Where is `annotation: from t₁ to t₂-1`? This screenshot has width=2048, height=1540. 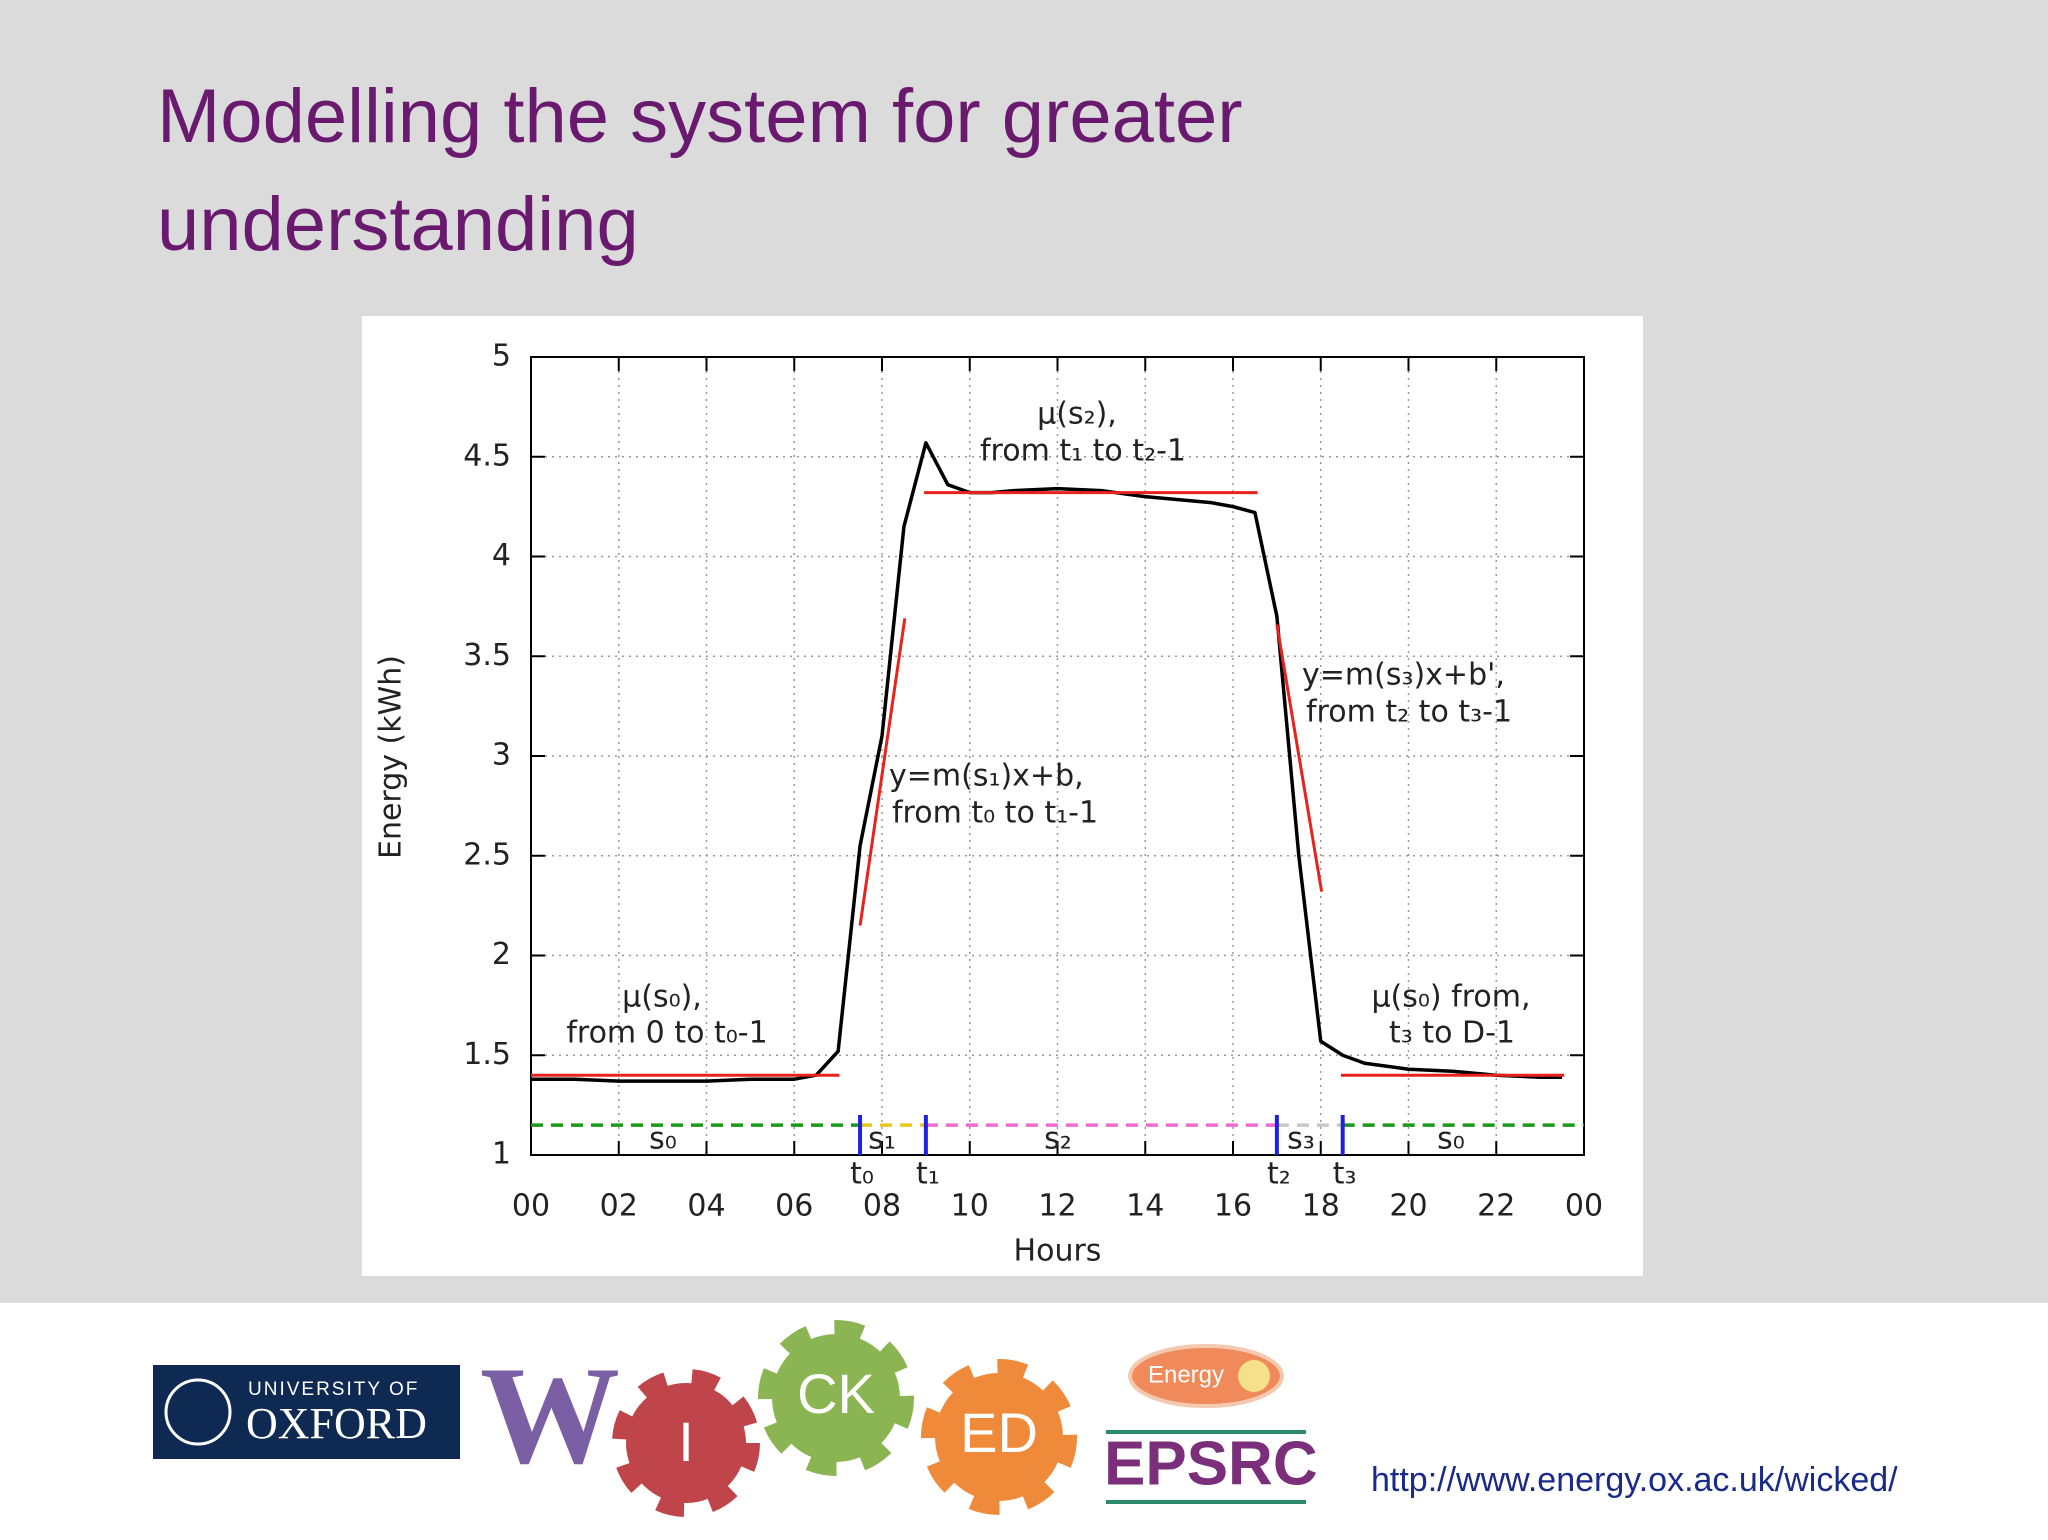 annotation: from t₁ to t₂-1 is located at coordinates (1083, 451).